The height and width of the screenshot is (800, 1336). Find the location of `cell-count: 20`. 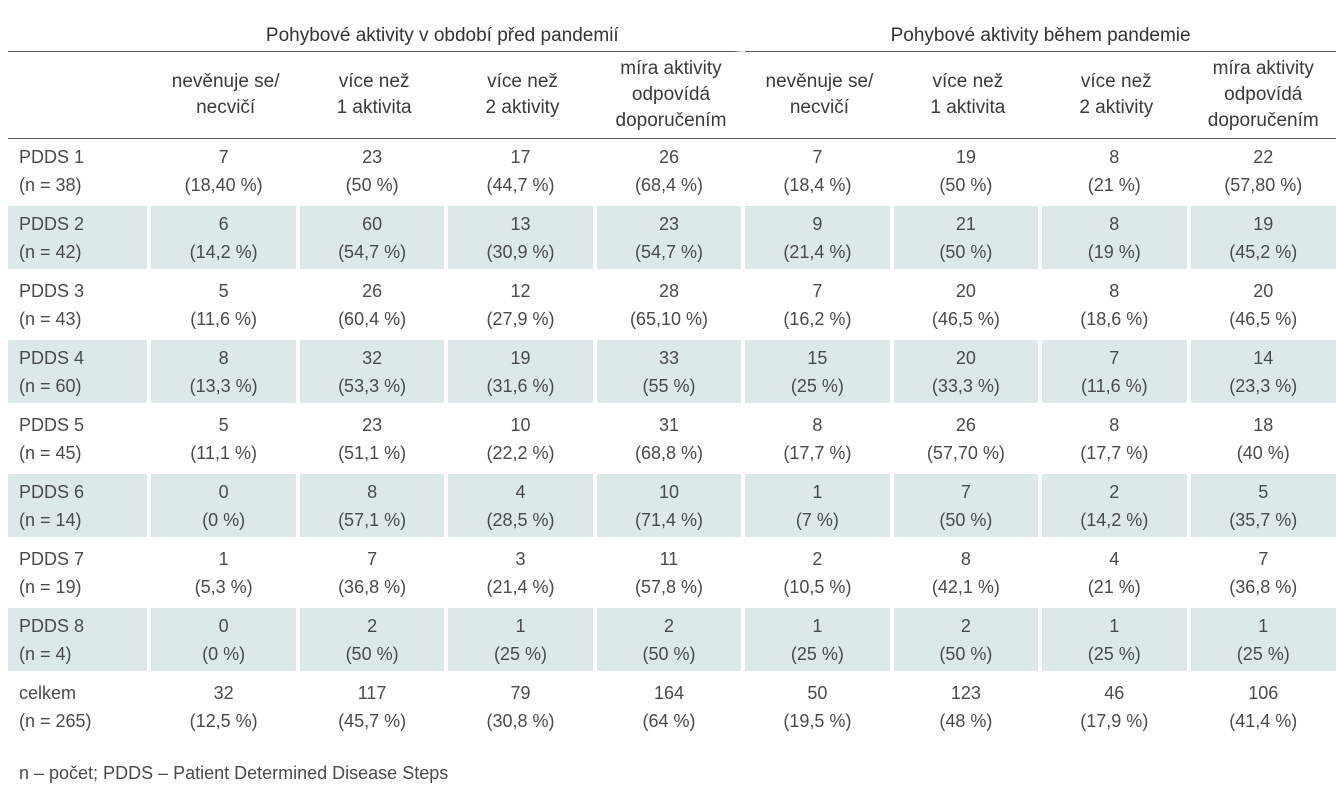

cell-count: 20 is located at coordinates (965, 290).